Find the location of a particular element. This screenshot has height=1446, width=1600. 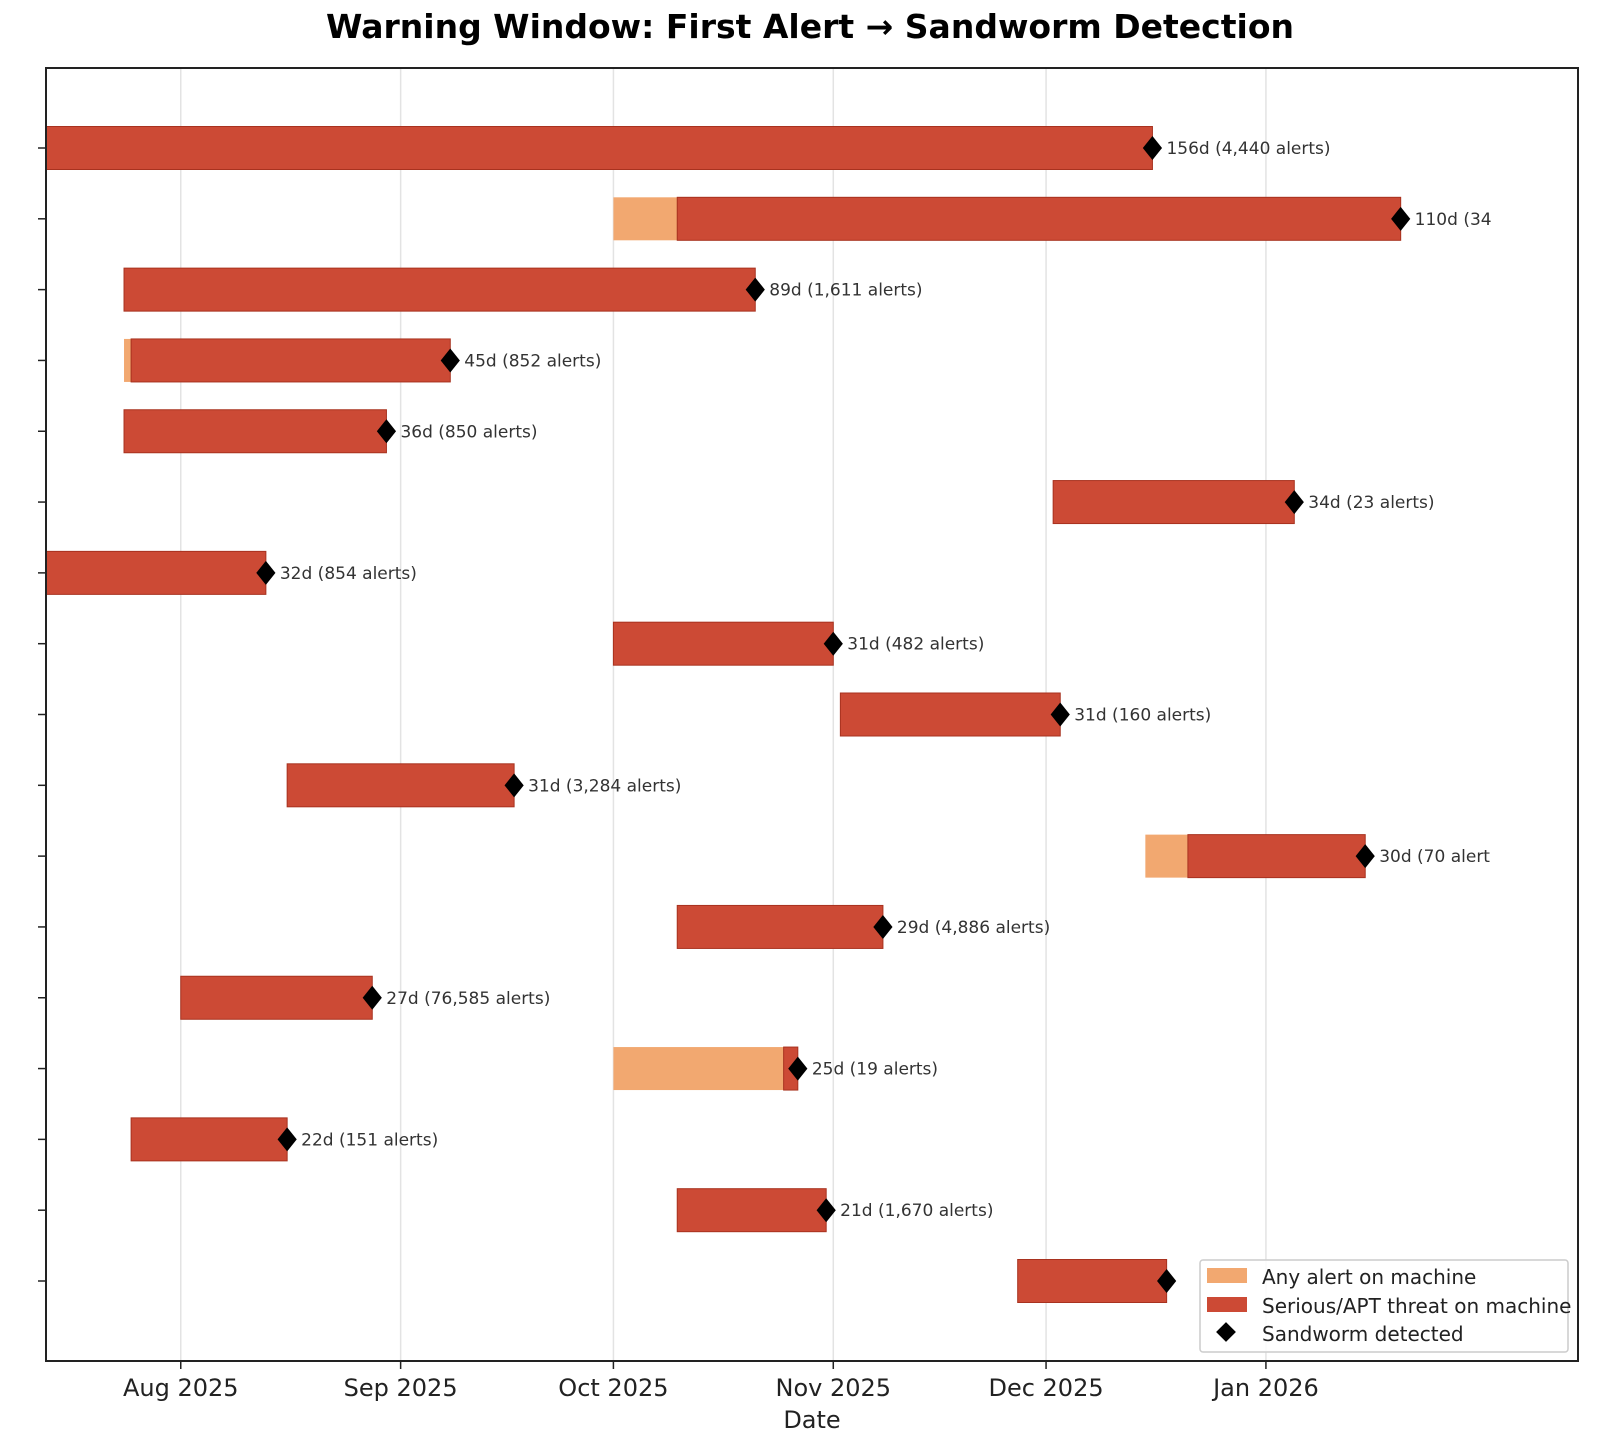

legend-label-detected: Sandworm detected is located at coordinates (1363, 1334).